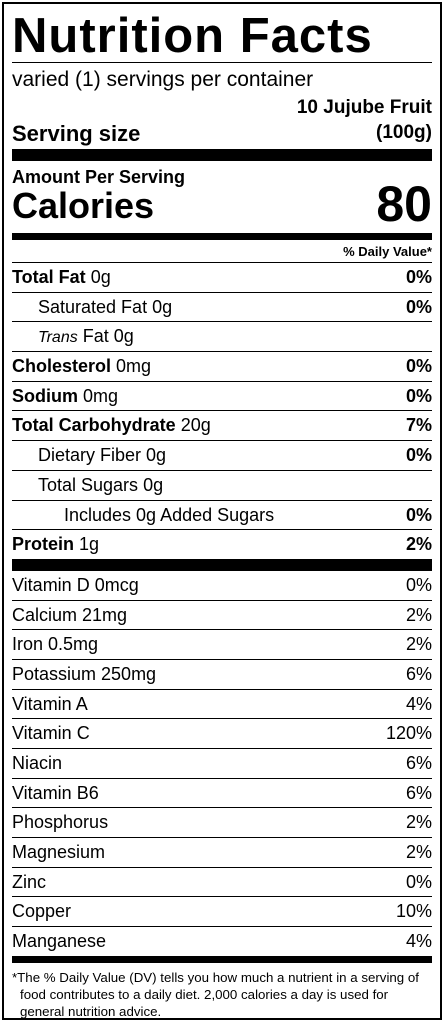  Describe the element at coordinates (95, 336) in the screenshot. I see `nutrient-name: Fat` at that location.